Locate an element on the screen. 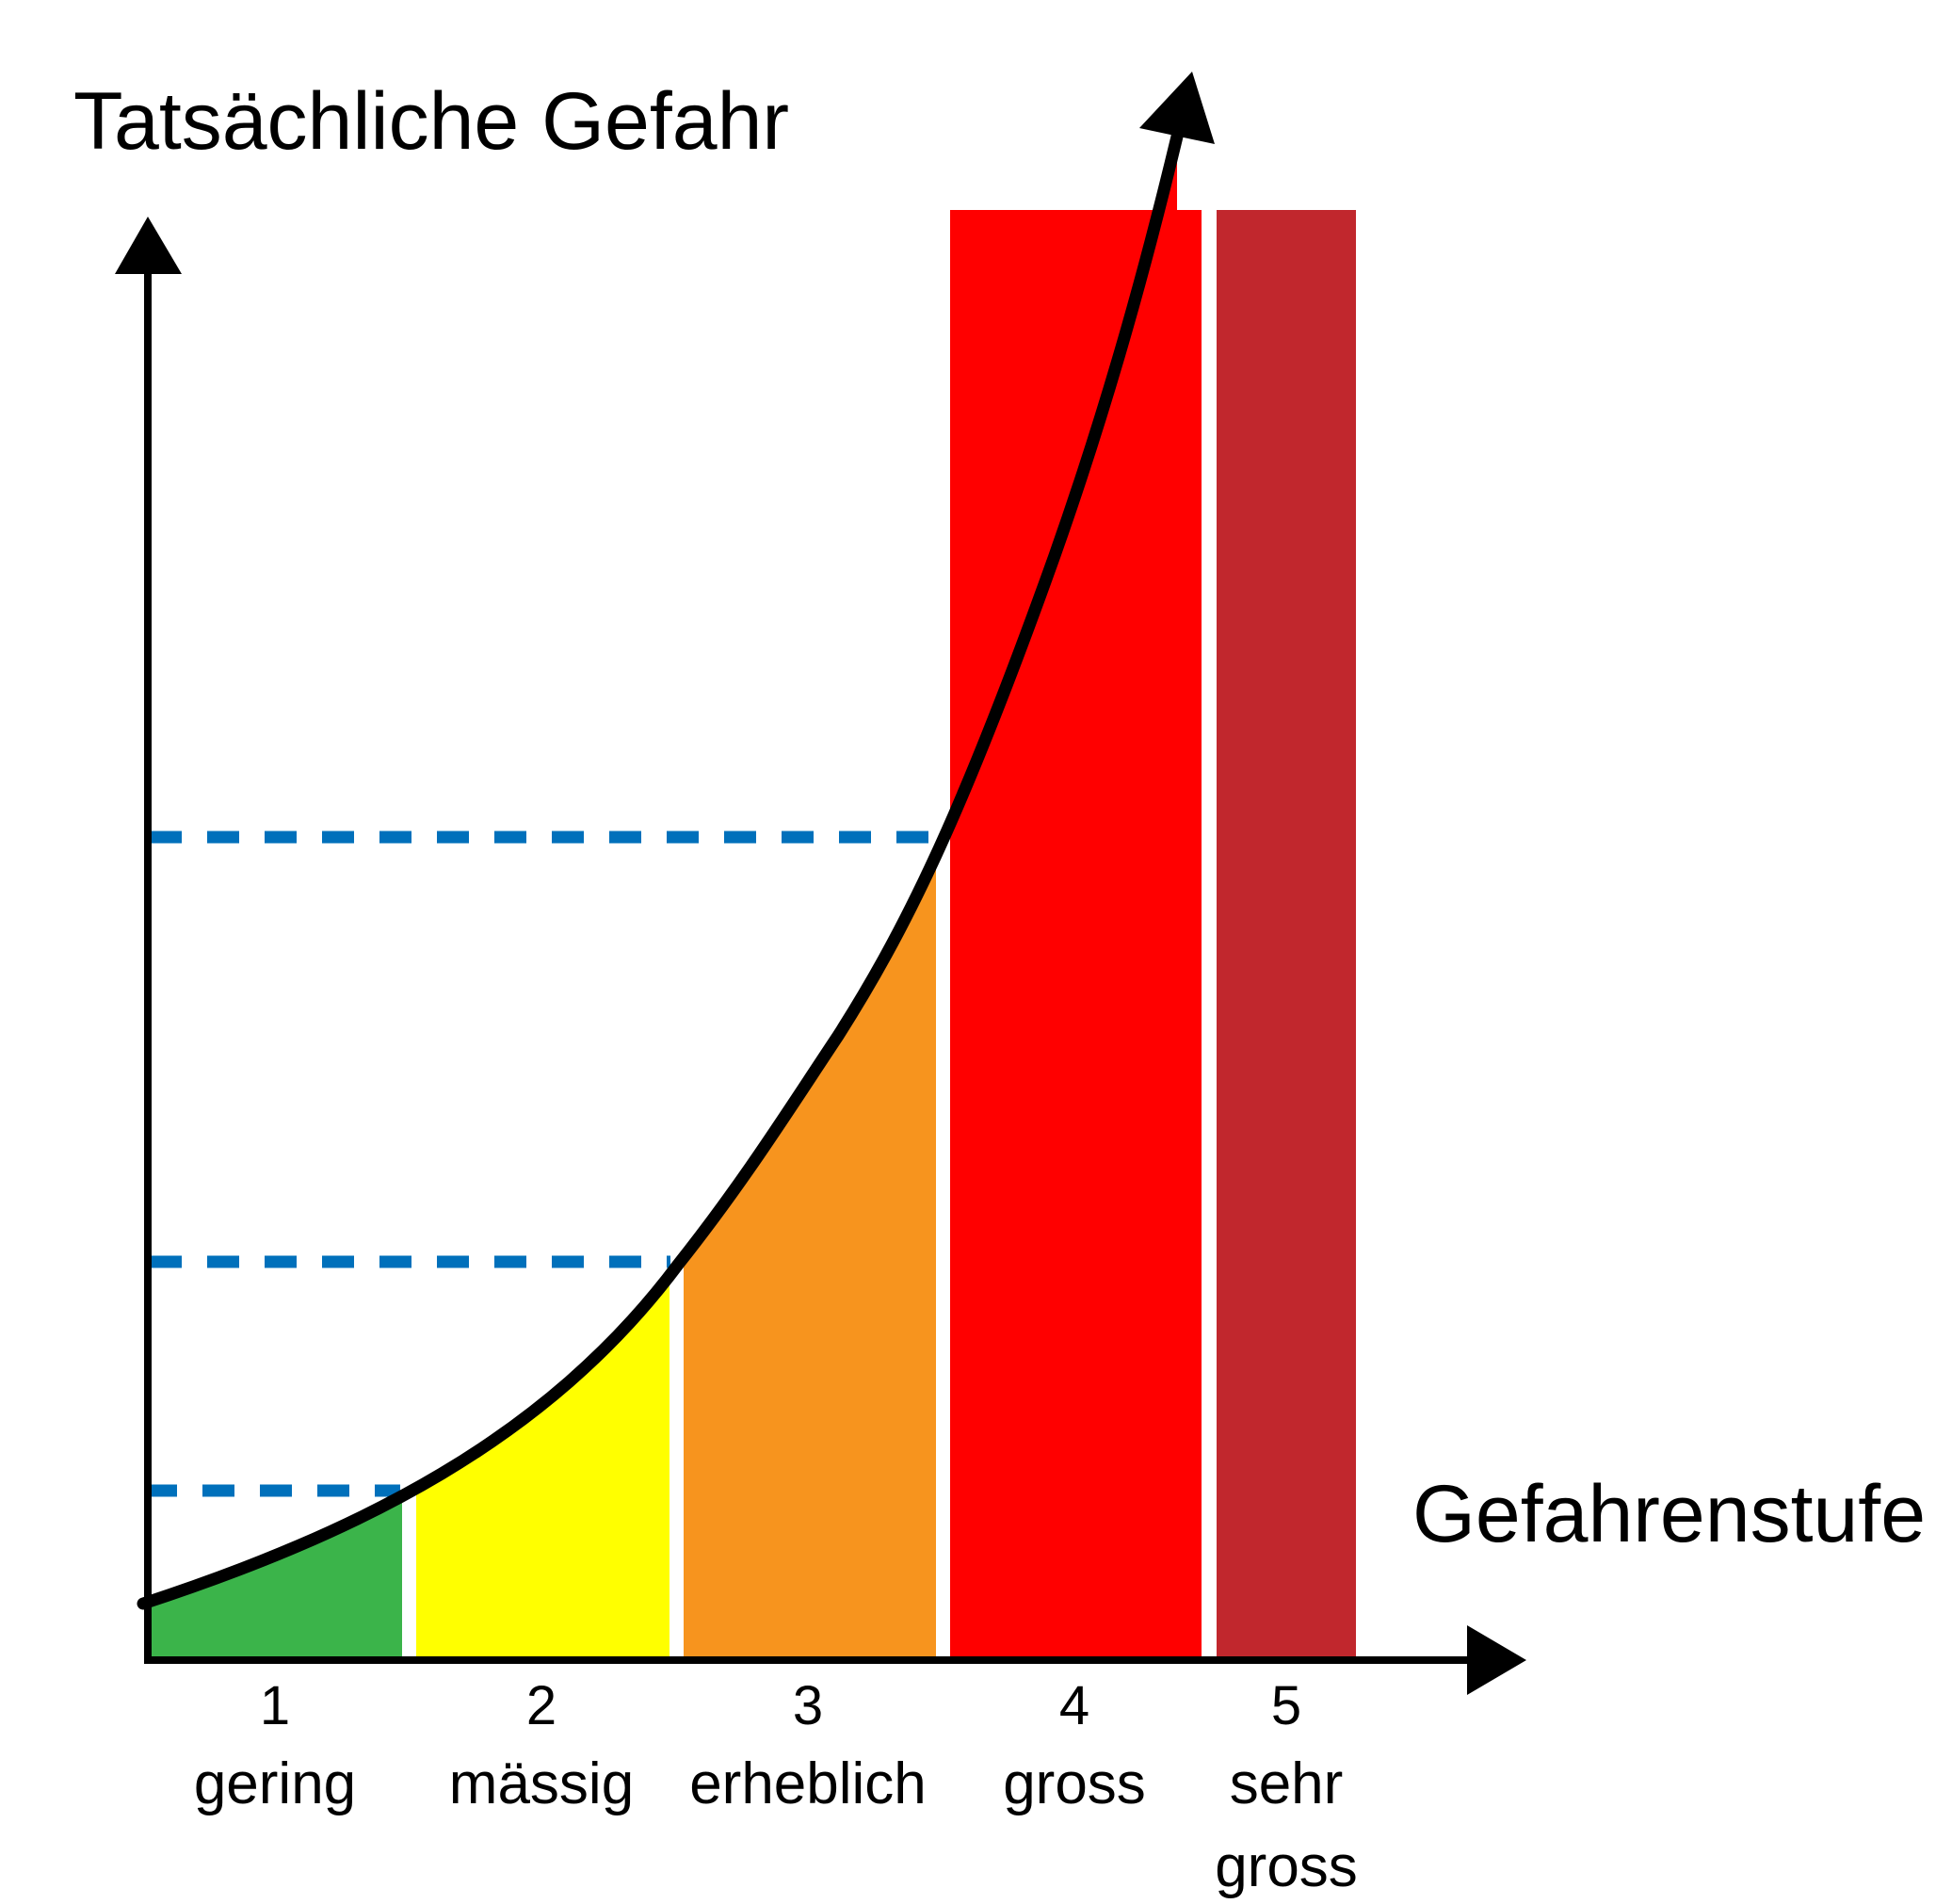 Image resolution: width=1952 pixels, height=1904 pixels. level-2-number: 2 is located at coordinates (541, 1705).